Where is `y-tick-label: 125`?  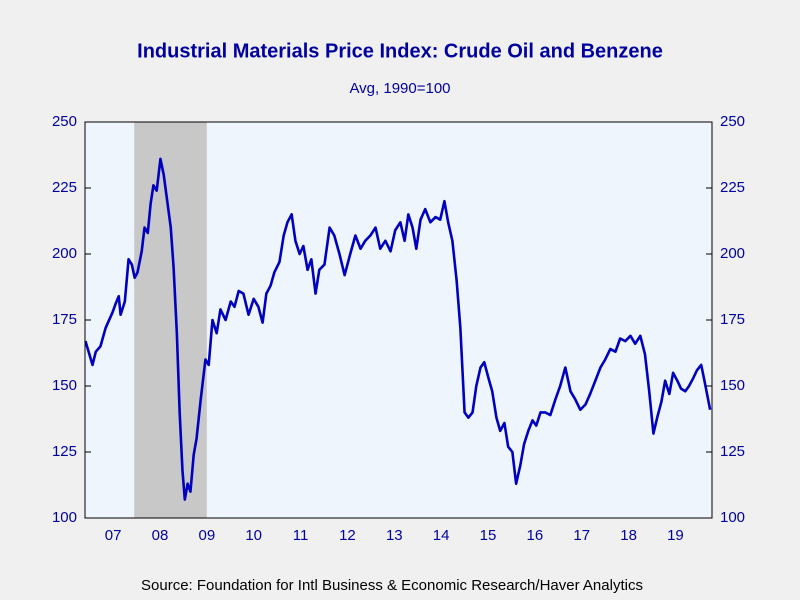 y-tick-label: 125 is located at coordinates (64, 451).